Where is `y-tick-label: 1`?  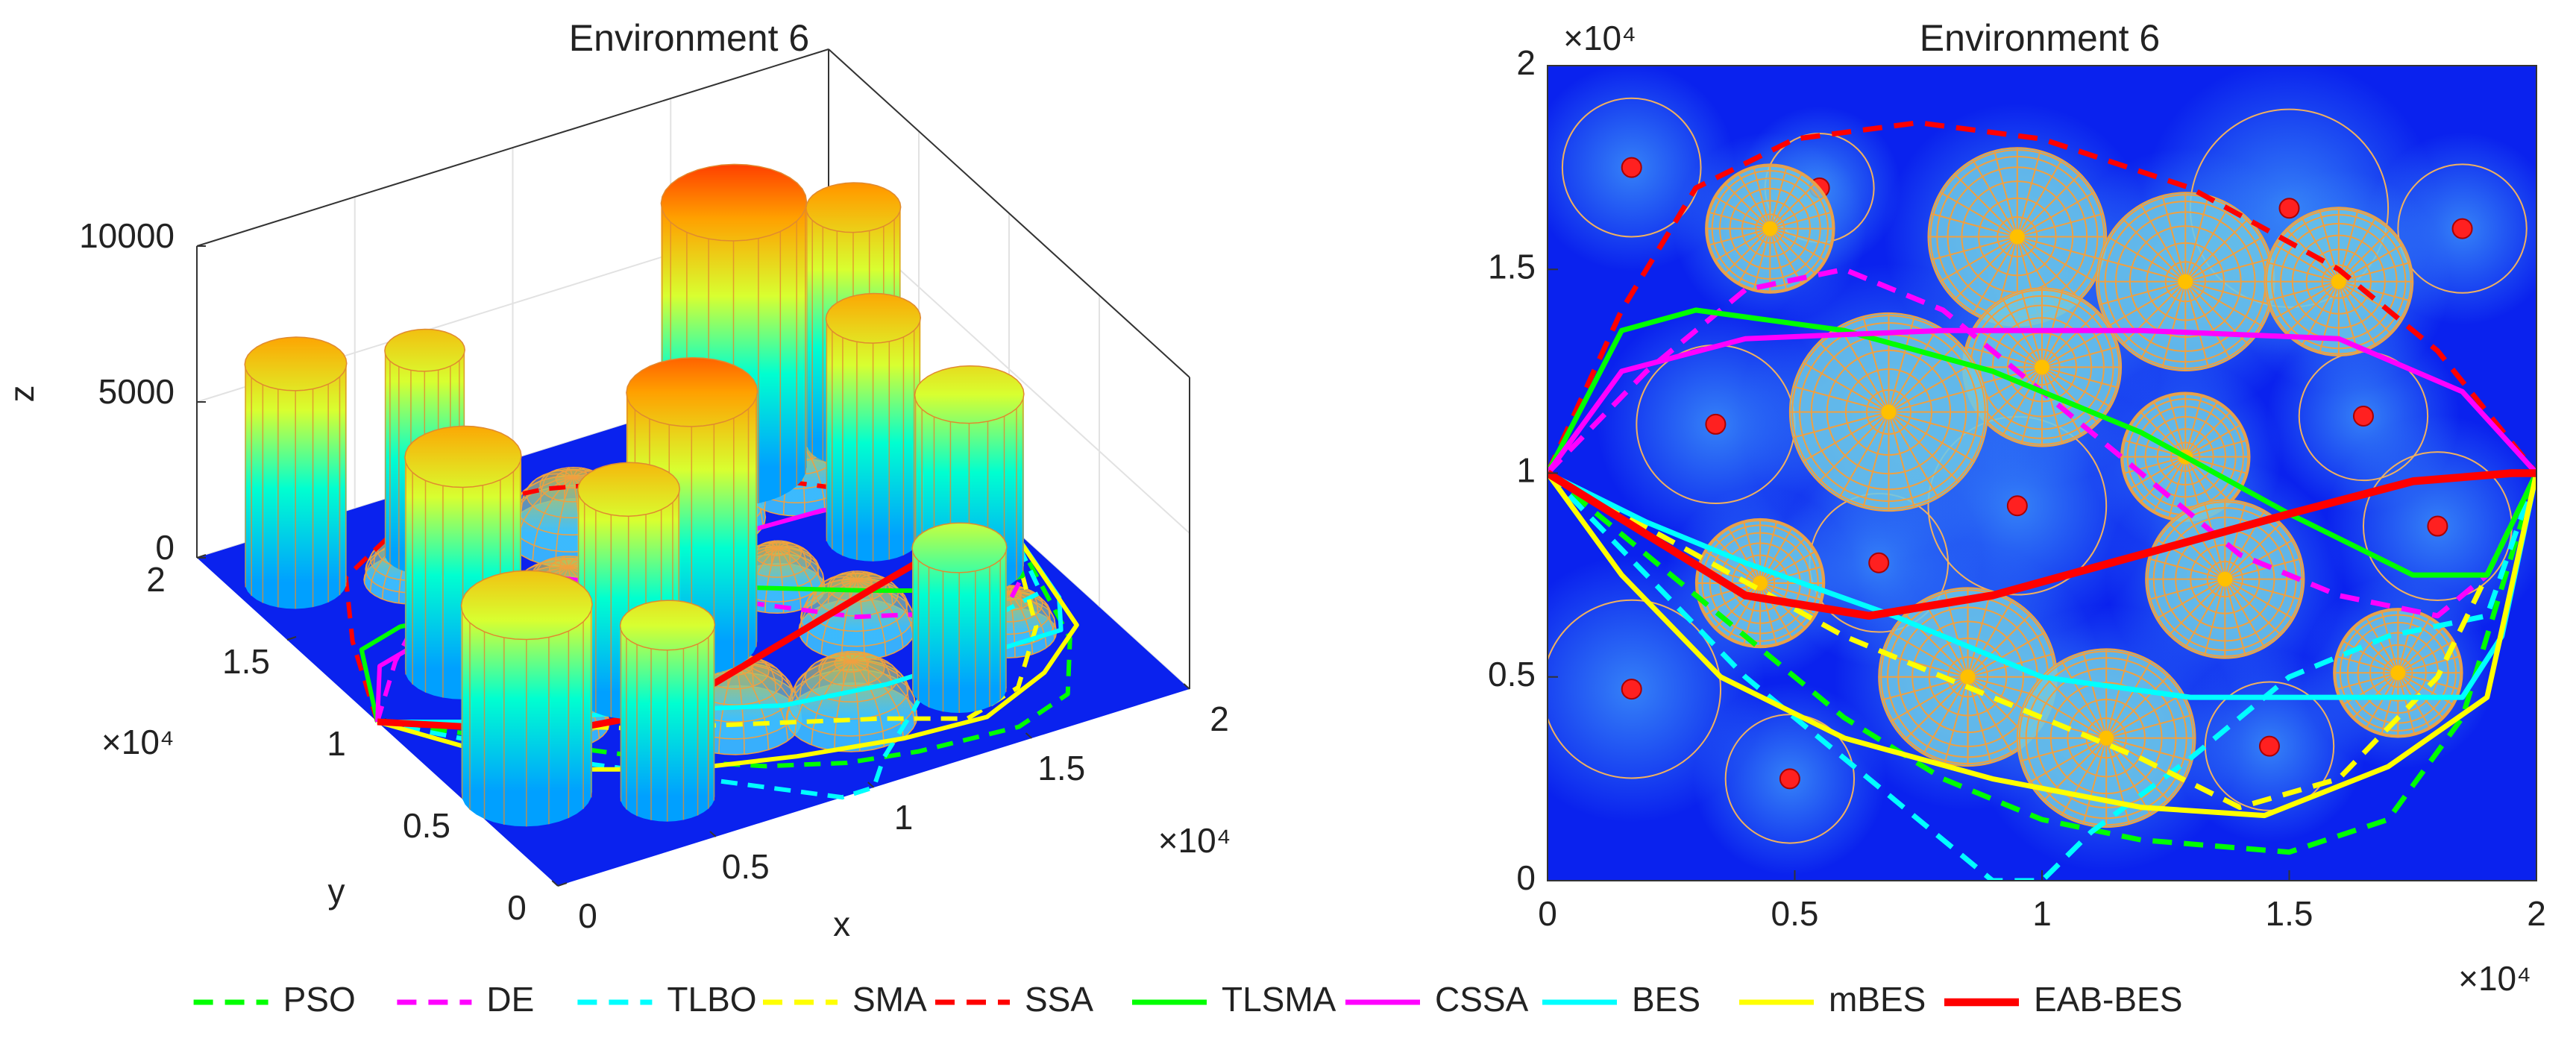 y-tick-label: 1 is located at coordinates (1526, 470).